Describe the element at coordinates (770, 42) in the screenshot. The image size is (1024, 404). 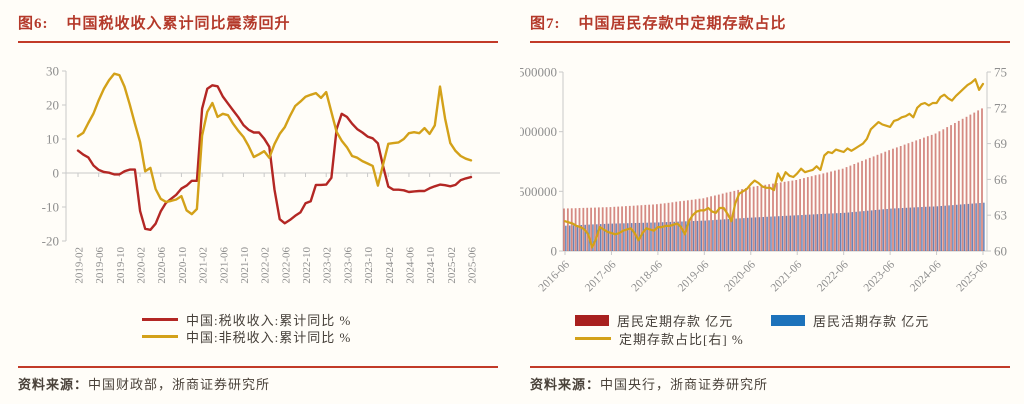
I see `figure-7-title-rule` at that location.